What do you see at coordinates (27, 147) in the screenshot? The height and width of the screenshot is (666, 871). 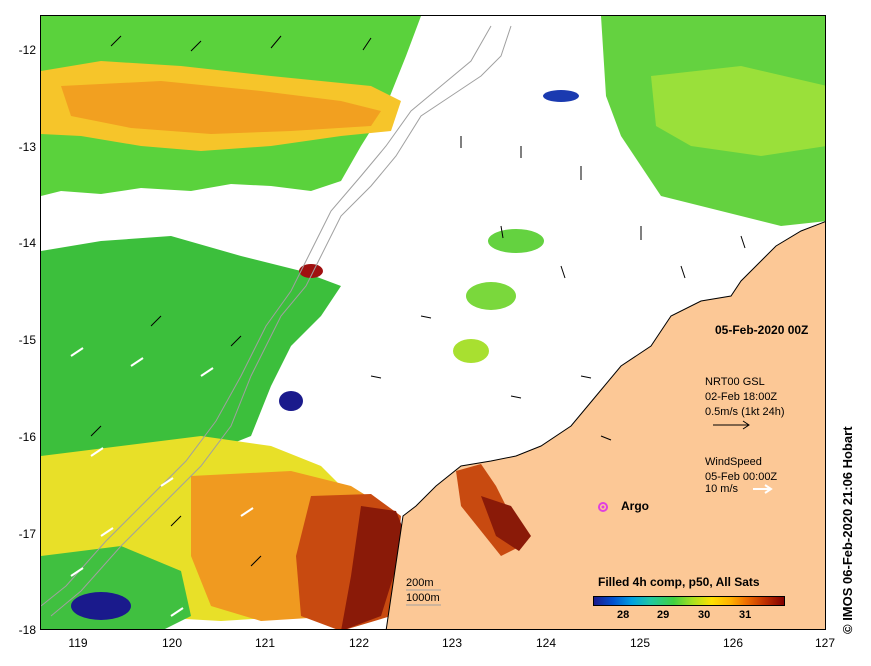 I see `y-tick-label: -13` at bounding box center [27, 147].